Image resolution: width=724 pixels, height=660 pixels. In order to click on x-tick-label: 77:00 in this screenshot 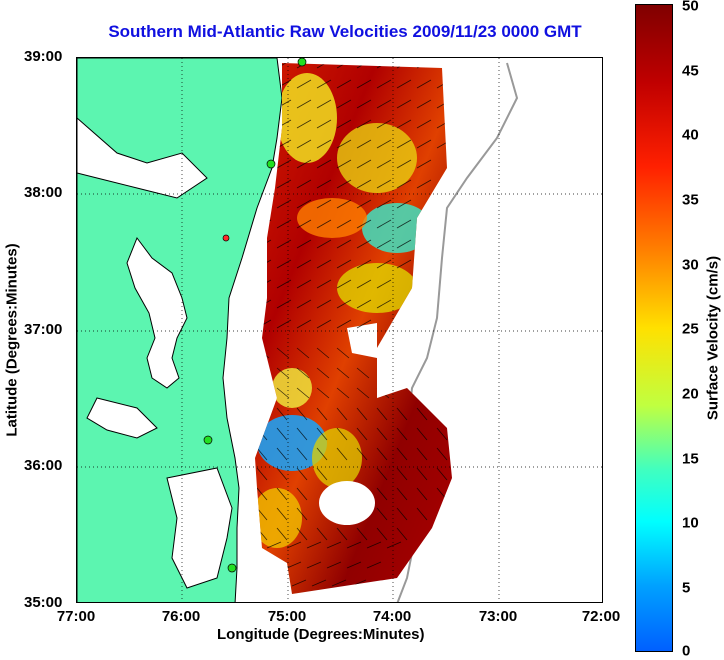, I will do `click(76, 616)`.